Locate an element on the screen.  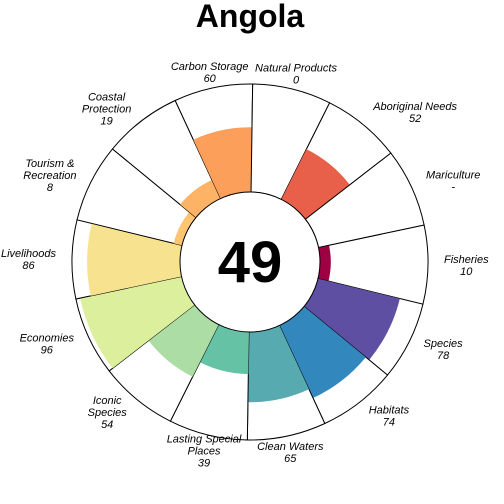
petal-fisheries is located at coordinates (324, 263).